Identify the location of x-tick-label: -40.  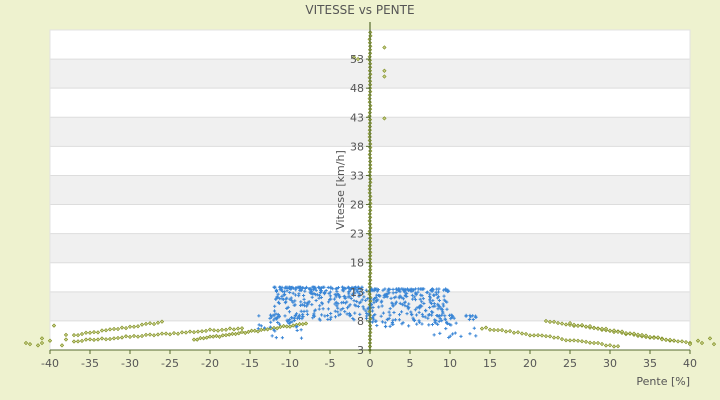
(50, 363).